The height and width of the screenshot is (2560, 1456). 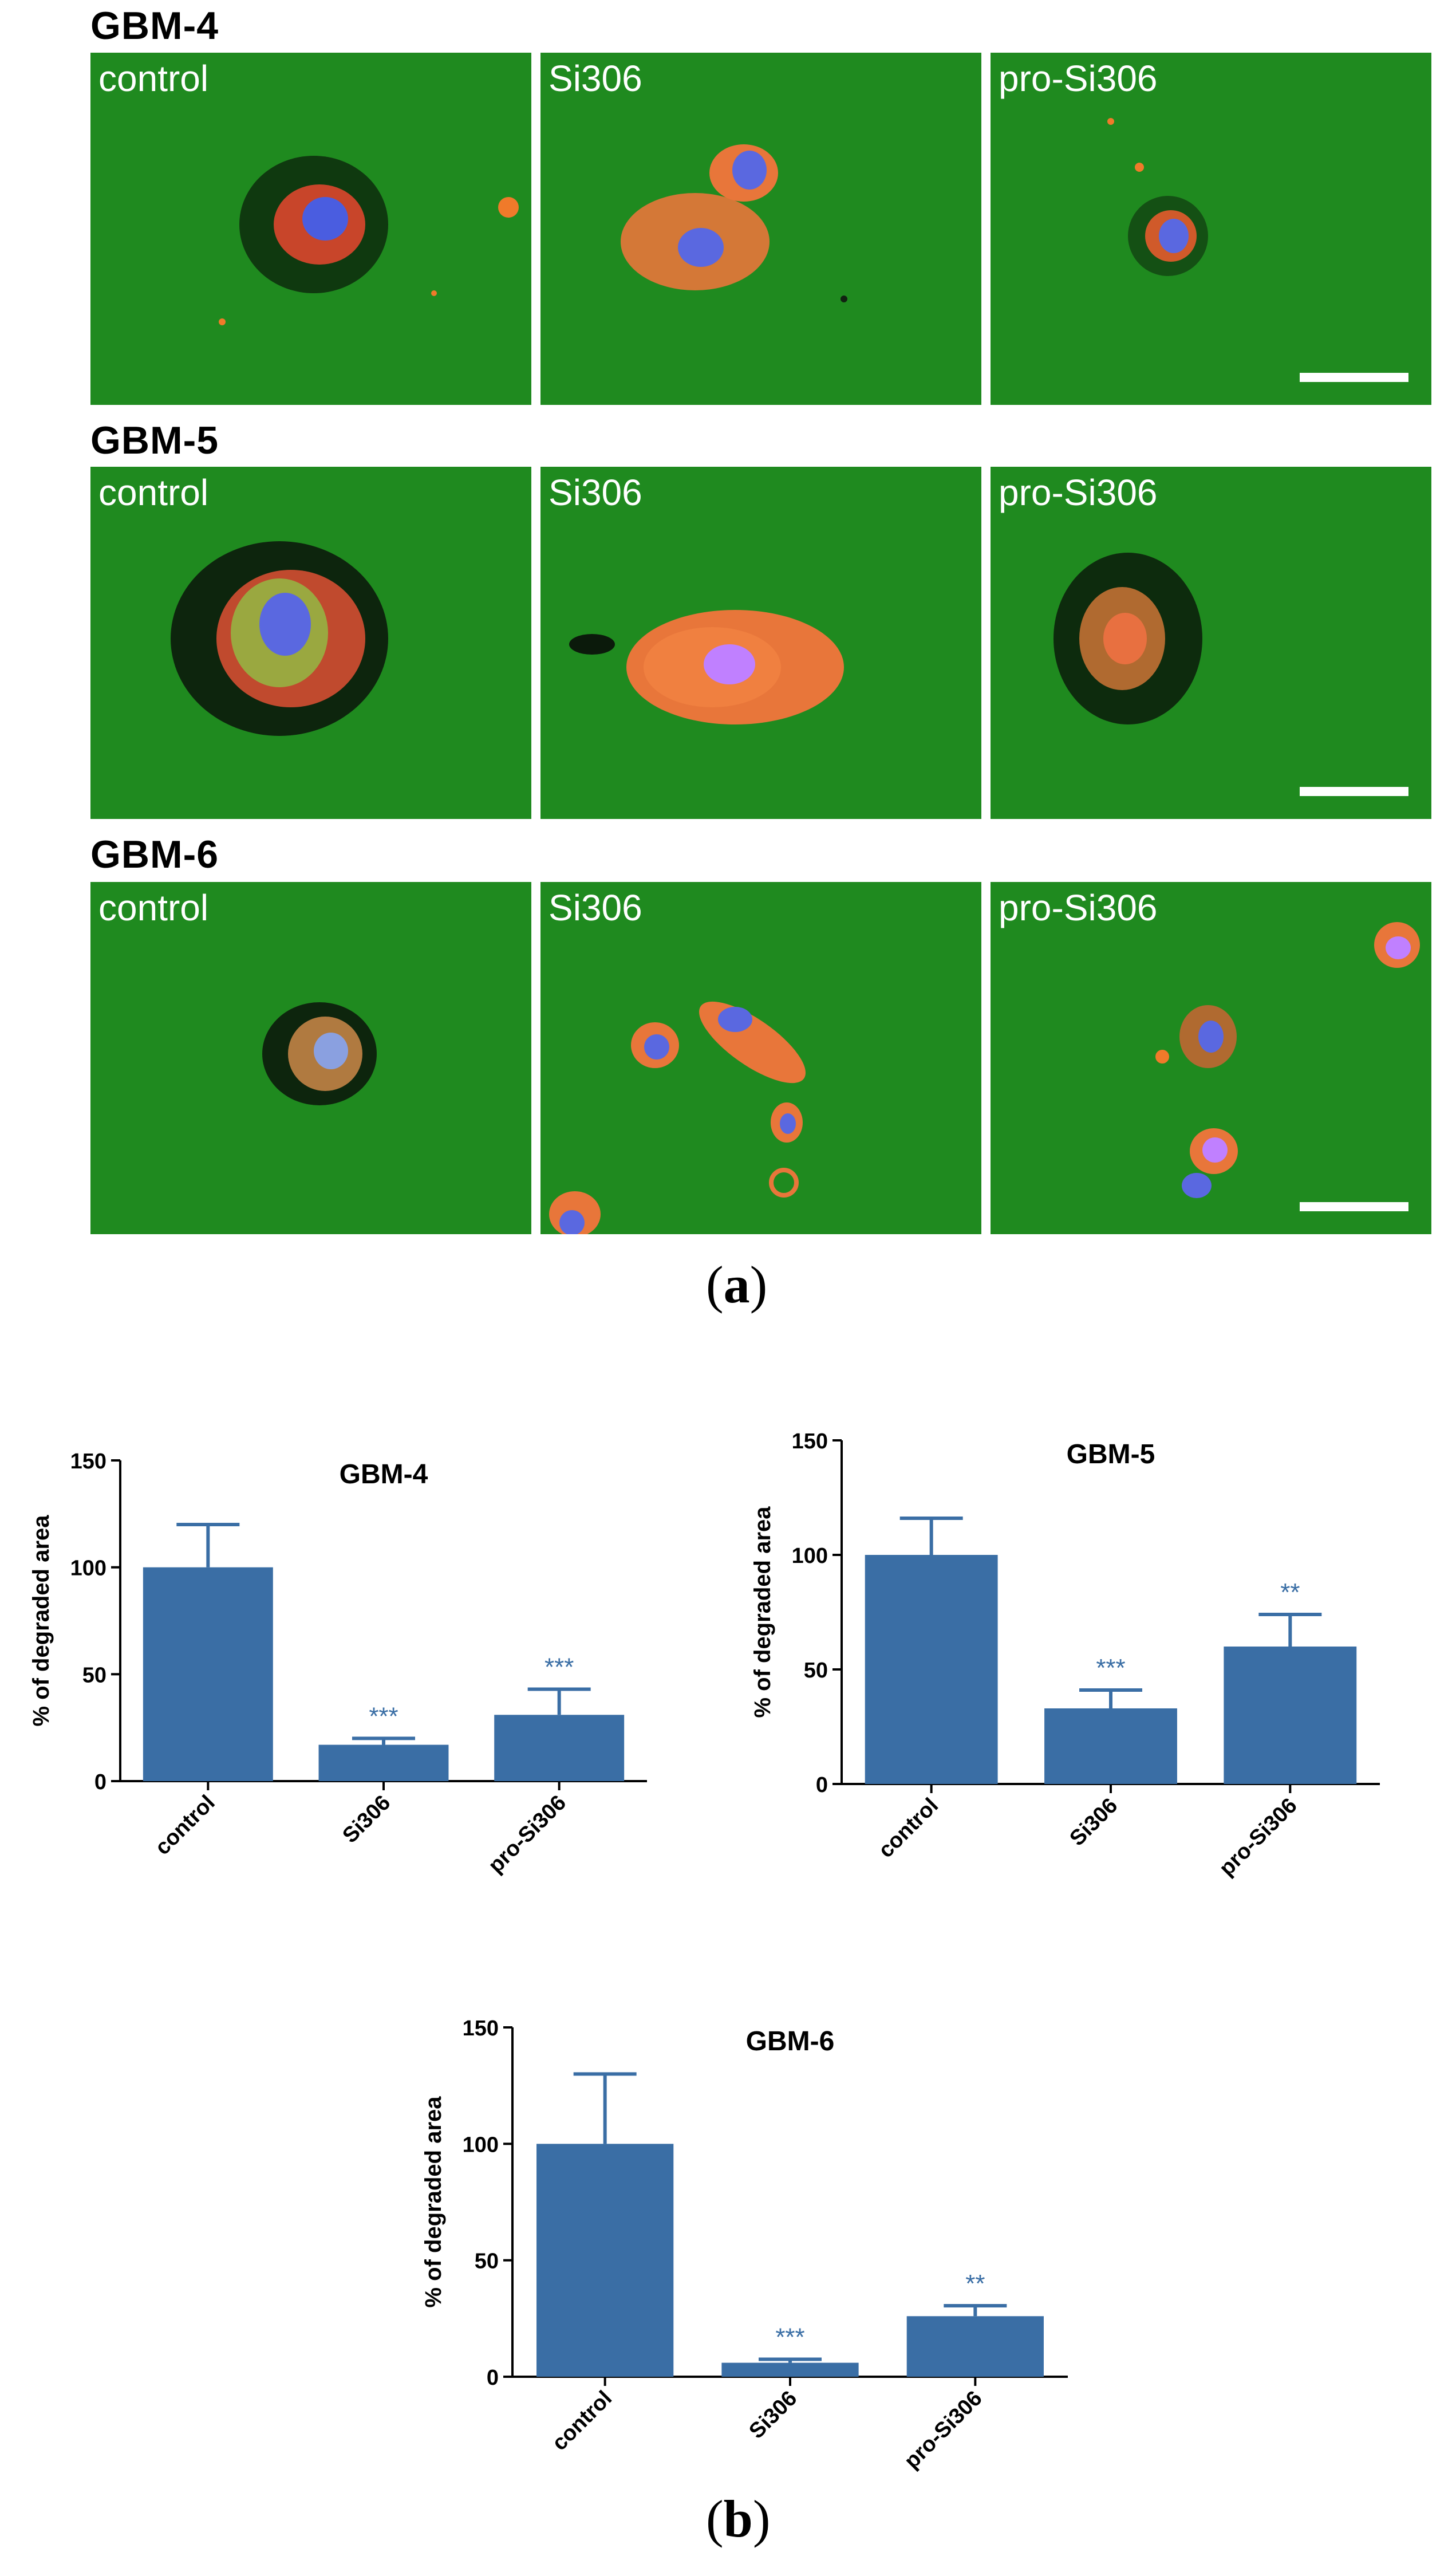 I want to click on micrograph-gbm-5-control: control, so click(x=311, y=643).